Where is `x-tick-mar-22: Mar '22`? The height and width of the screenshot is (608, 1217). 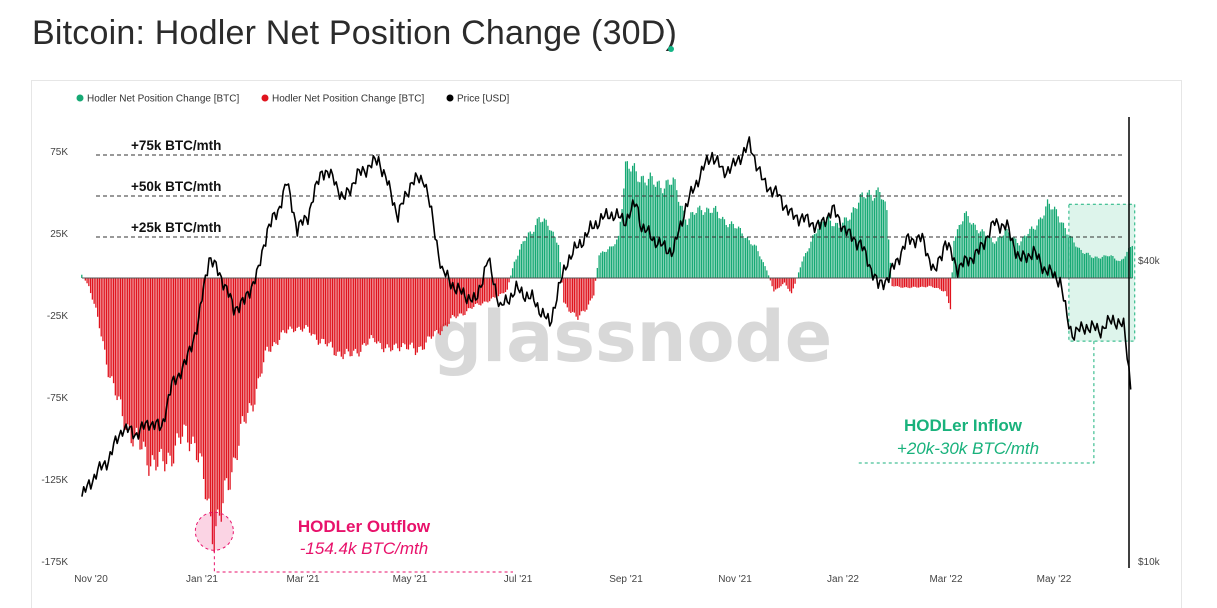
x-tick-mar-22: Mar '22 is located at coordinates (945, 579).